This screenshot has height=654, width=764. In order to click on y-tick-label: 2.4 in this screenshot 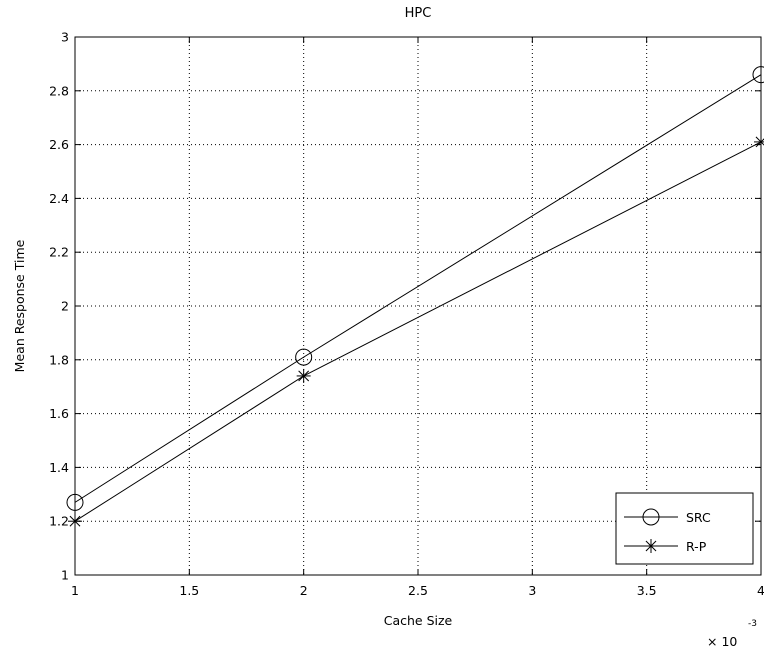, I will do `click(59, 198)`.